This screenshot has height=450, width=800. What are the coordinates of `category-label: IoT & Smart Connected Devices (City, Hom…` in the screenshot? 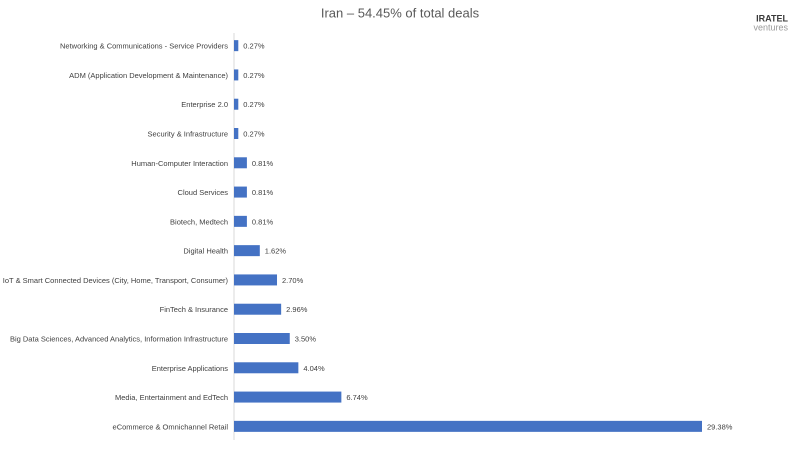 It's located at (116, 280).